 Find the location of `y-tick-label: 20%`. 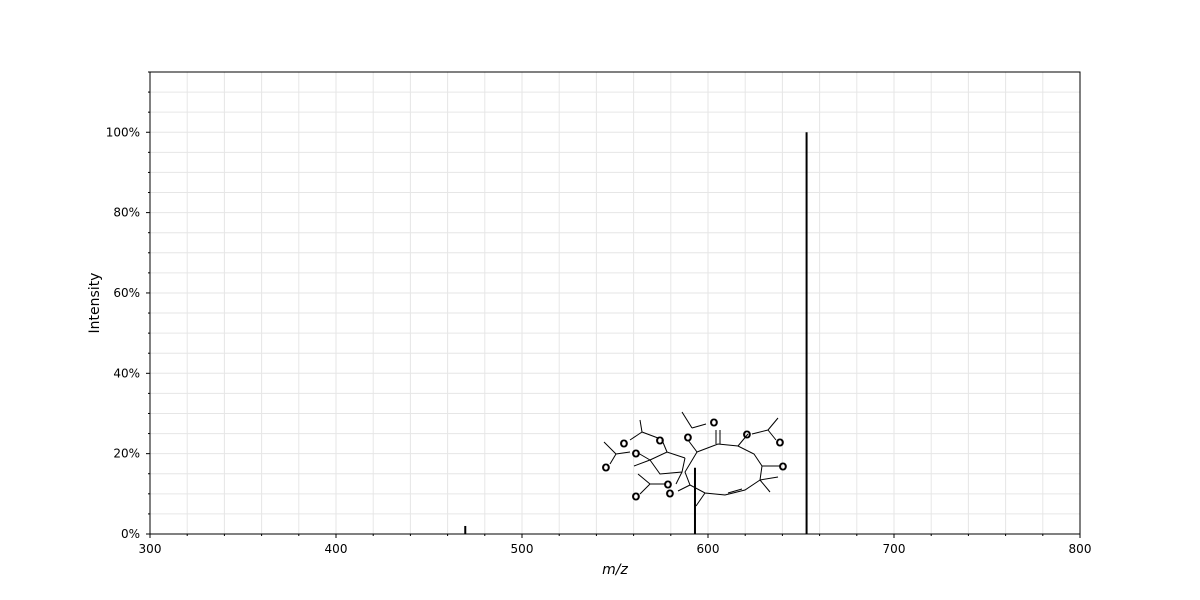

y-tick-label: 20% is located at coordinates (126, 454).